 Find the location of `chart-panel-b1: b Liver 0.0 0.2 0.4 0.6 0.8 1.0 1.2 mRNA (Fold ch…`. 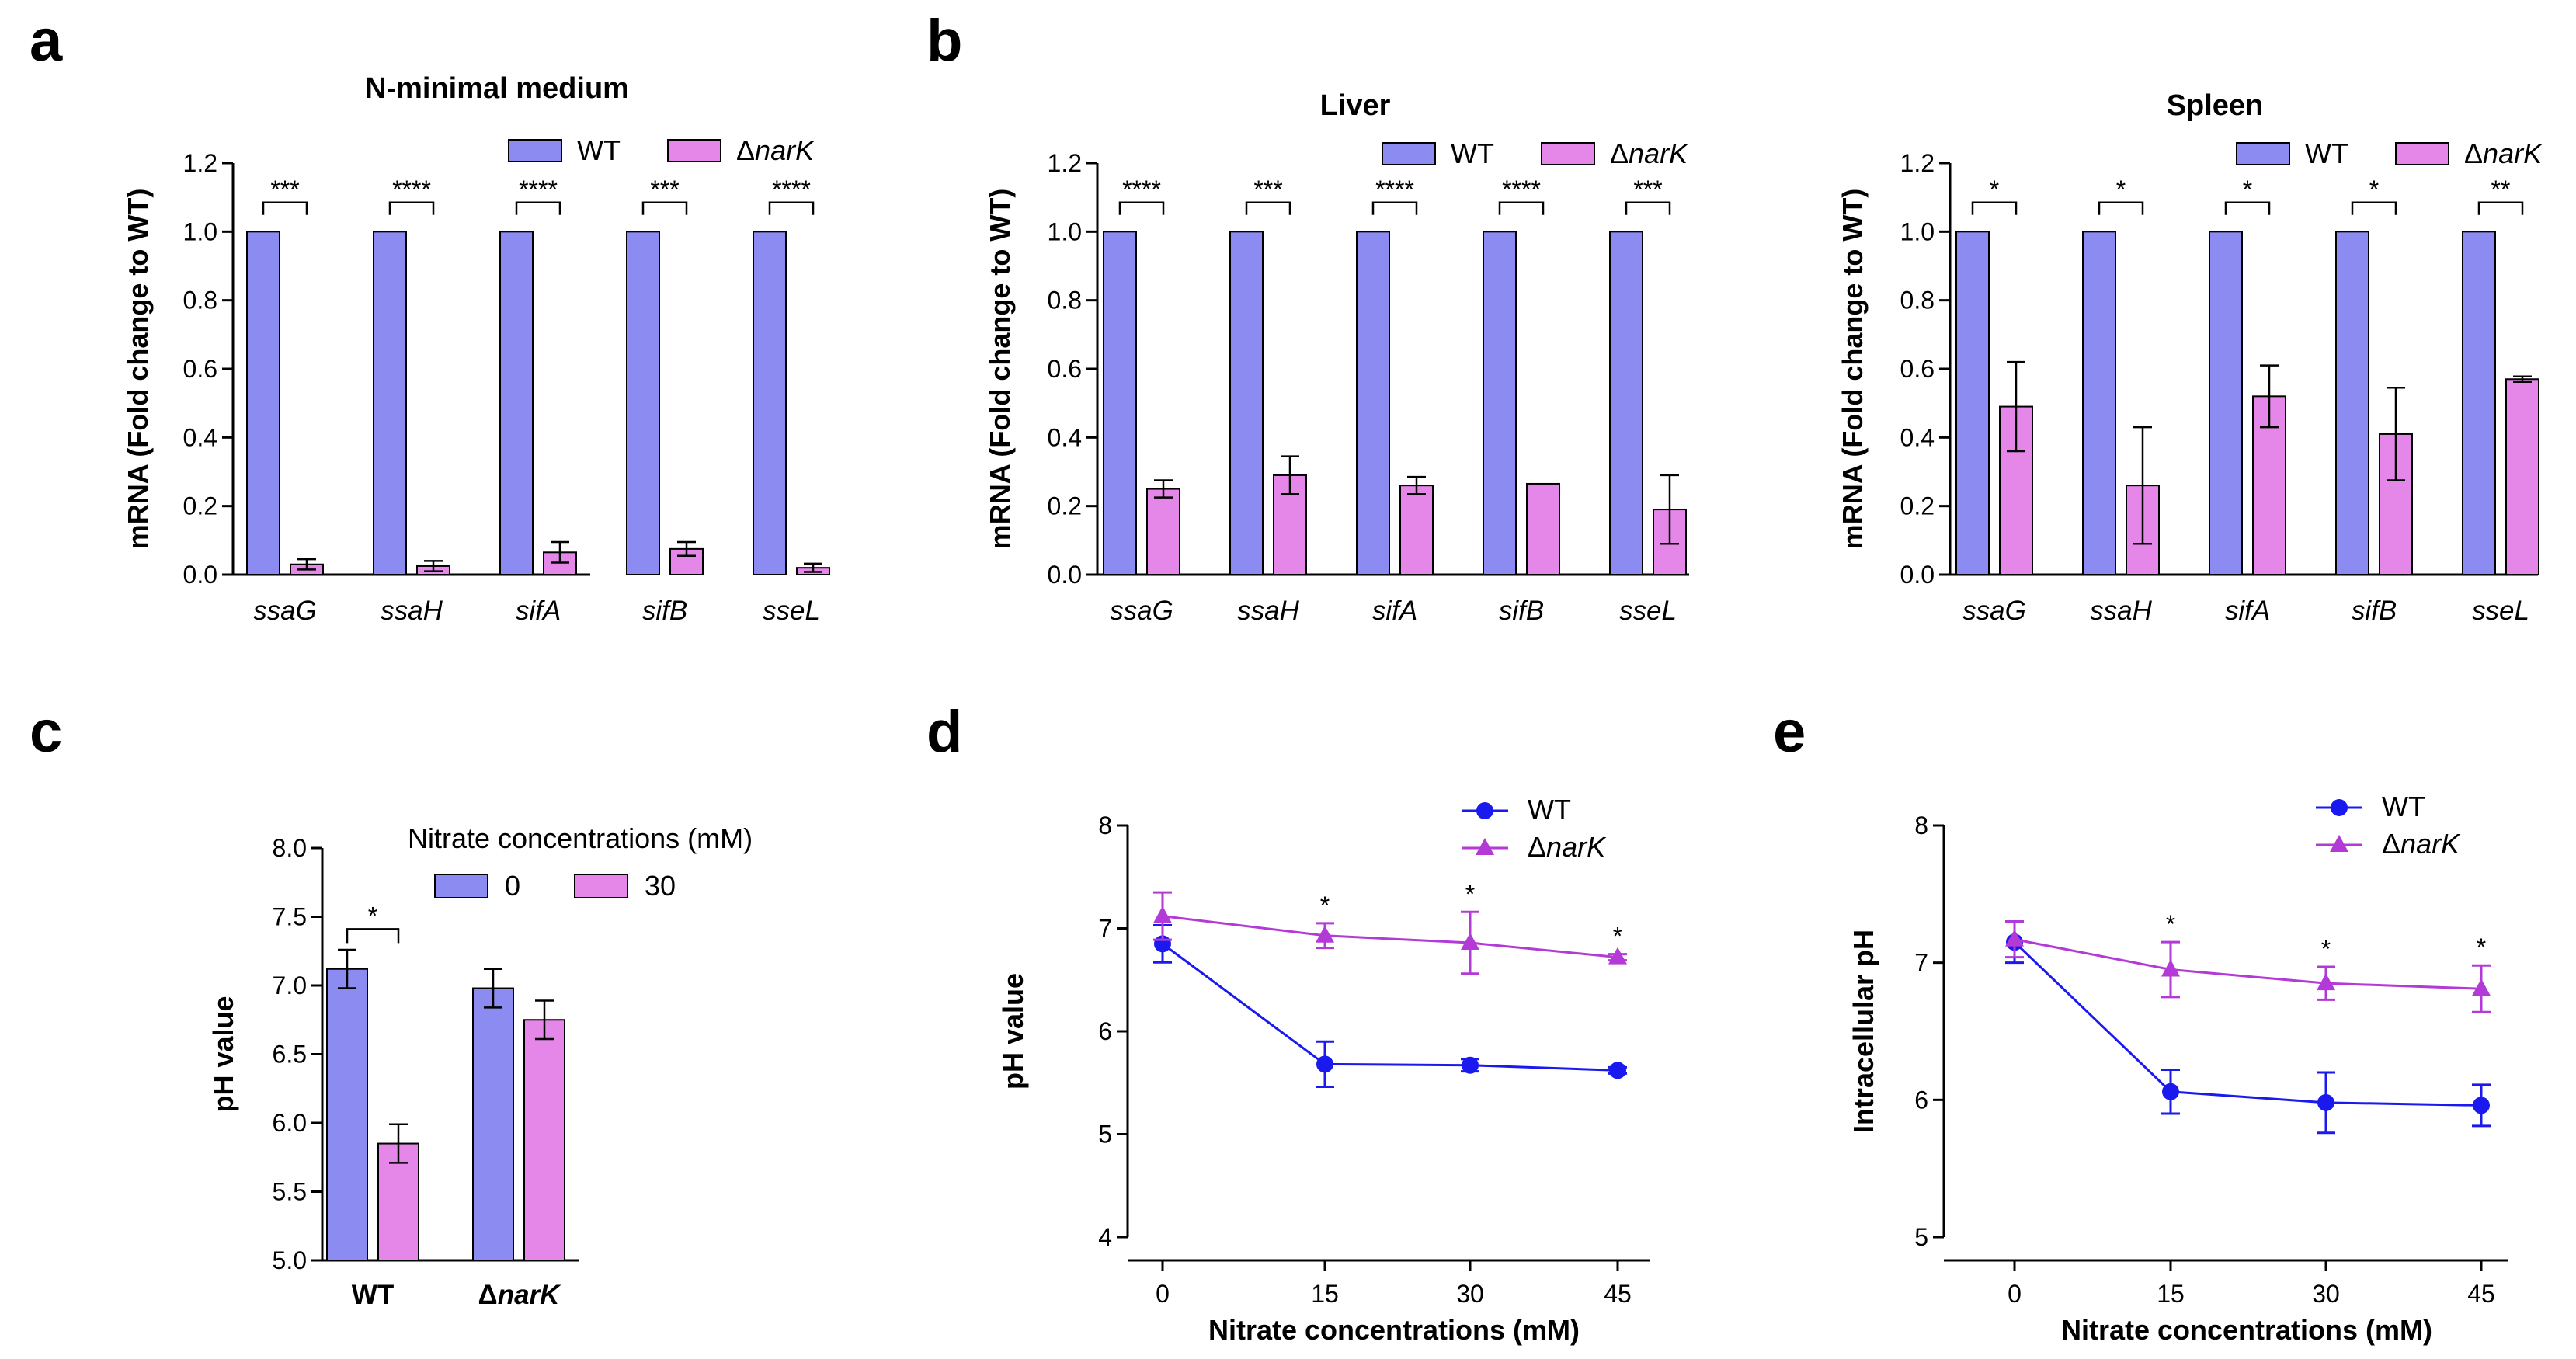

chart-panel-b1: b Liver 0.0 0.2 0.4 0.6 0.8 1.0 1.2 mRNA (Fold ch… is located at coordinates (1307, 317).